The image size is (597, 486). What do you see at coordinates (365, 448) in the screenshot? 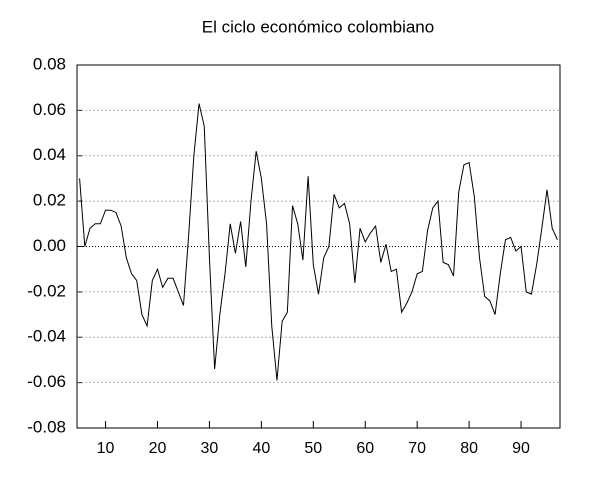
I see `x-tick-label: 60` at bounding box center [365, 448].